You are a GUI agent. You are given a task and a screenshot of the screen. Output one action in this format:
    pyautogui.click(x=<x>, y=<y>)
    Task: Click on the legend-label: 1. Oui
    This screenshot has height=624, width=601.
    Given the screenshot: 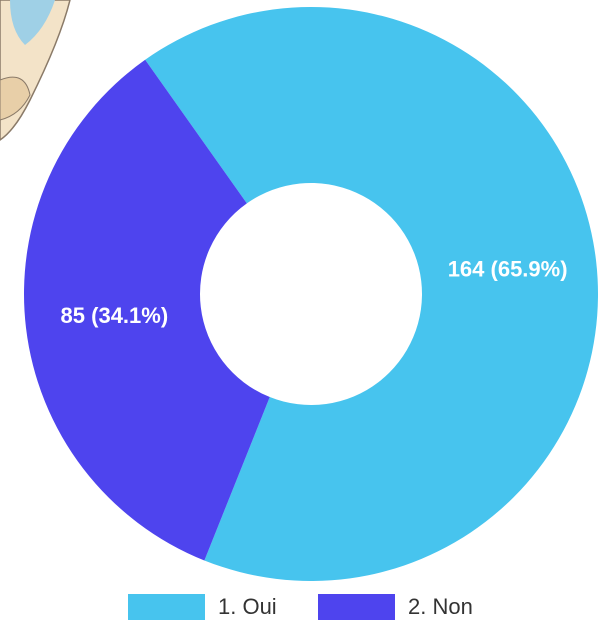 What is the action you would take?
    pyautogui.click(x=247, y=606)
    